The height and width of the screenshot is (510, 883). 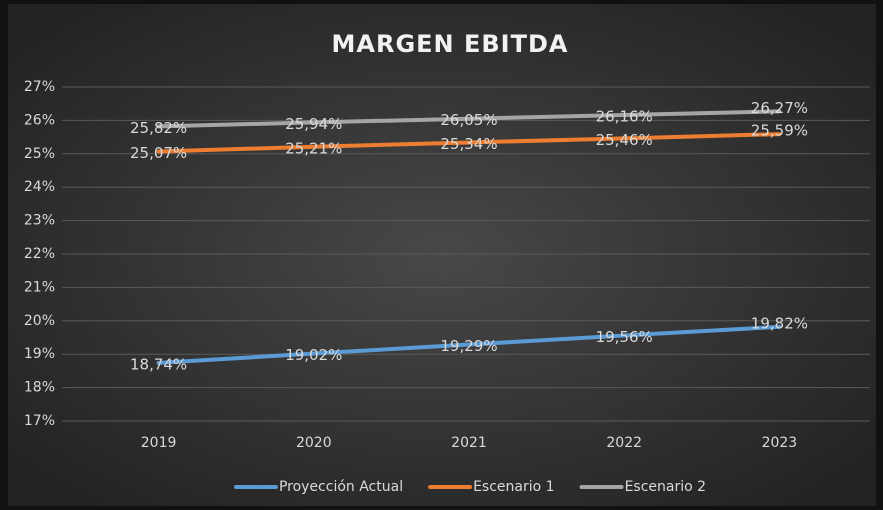 I want to click on data-label: 19,82%, so click(x=779, y=323).